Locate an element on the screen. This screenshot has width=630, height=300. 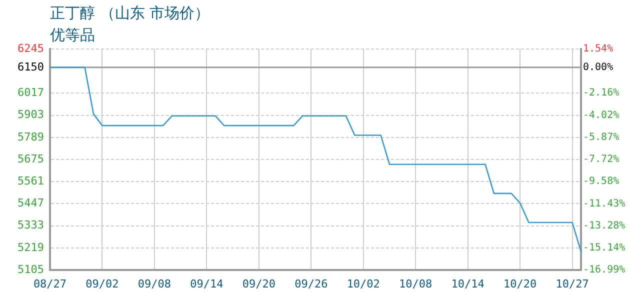
y2-tick-label: 1.54% is located at coordinates (598, 49).